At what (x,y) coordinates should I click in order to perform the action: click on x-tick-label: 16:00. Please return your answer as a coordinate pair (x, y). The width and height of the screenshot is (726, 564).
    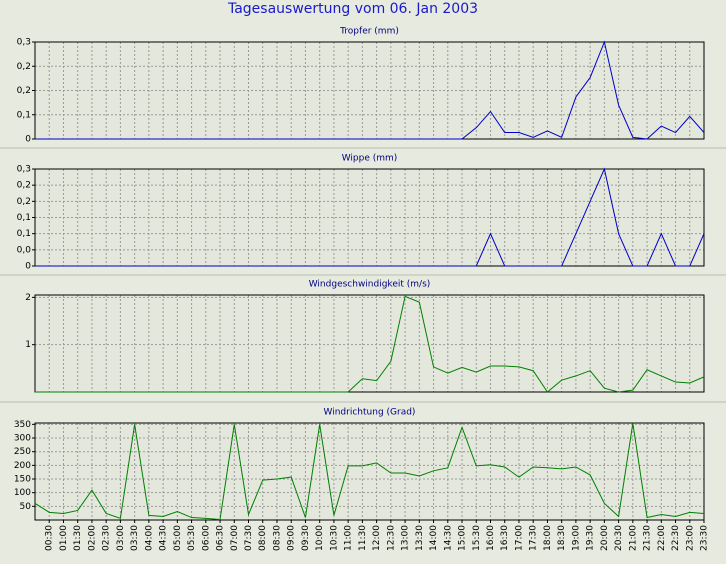
    Looking at the image, I should click on (491, 538).